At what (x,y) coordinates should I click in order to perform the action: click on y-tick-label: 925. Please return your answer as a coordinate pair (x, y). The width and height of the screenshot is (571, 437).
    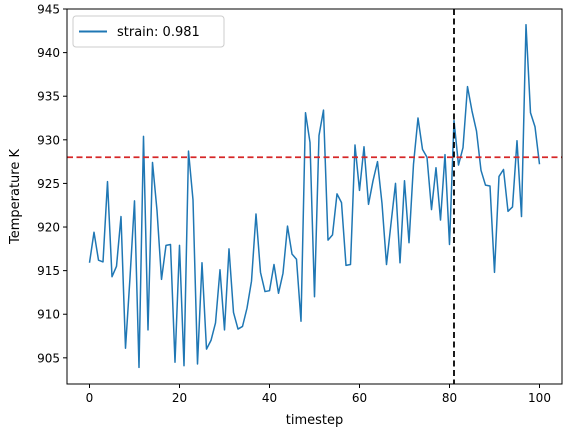
    Looking at the image, I should click on (48, 184).